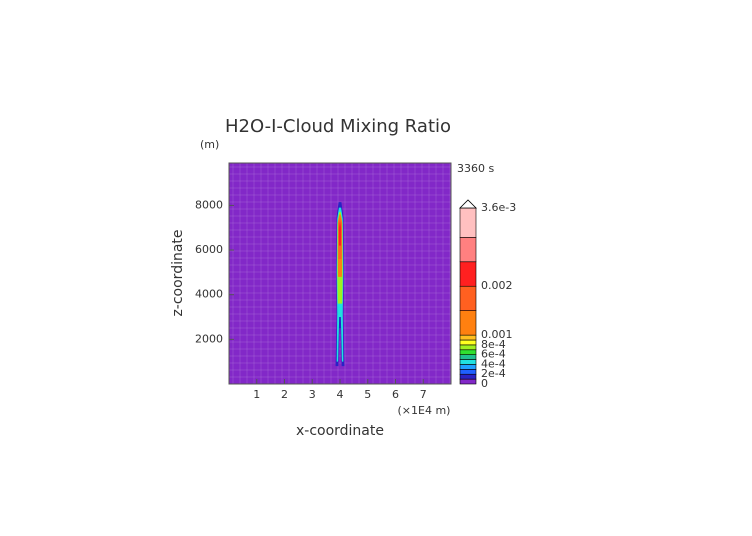 The image size is (752, 536). I want to click on x-tick-label: 7, so click(423, 394).